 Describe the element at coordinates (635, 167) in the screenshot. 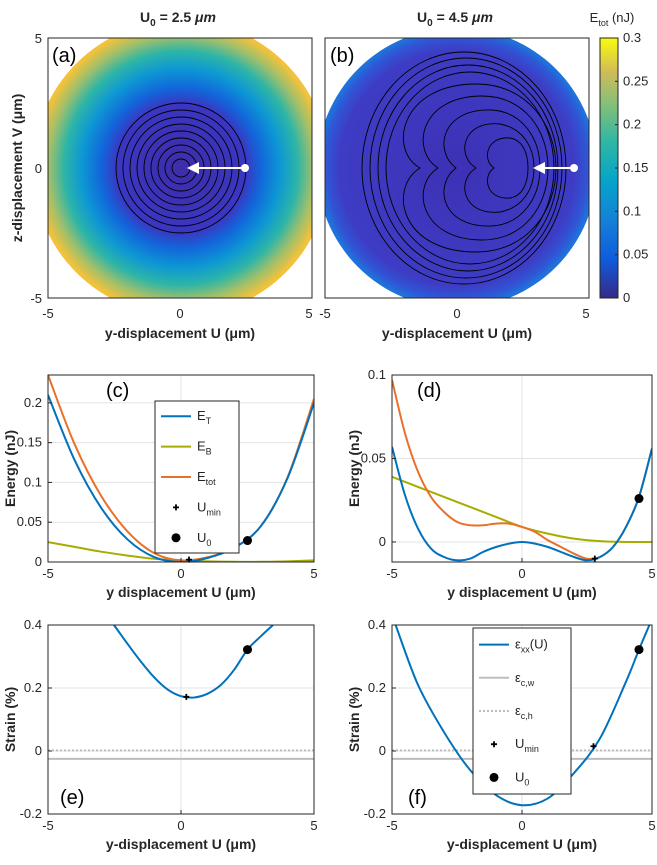

I see `colorbar-tick-label: 0.15` at that location.